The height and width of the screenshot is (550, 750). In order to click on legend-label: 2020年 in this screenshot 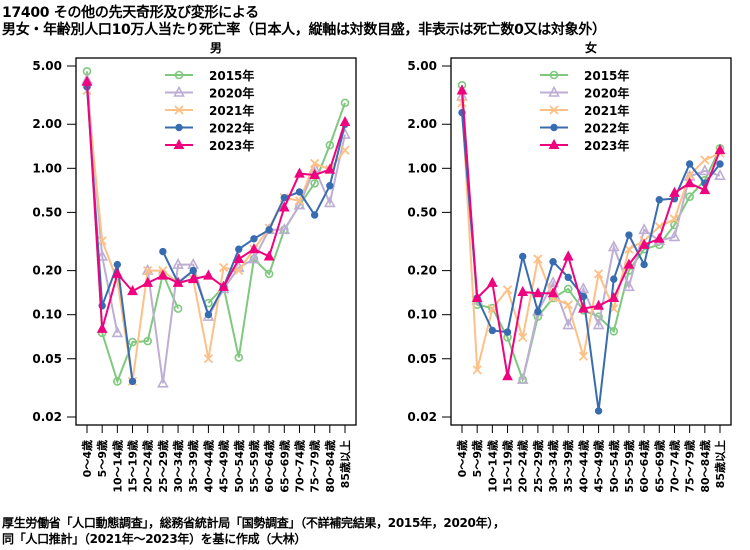, I will do `click(231, 93)`.